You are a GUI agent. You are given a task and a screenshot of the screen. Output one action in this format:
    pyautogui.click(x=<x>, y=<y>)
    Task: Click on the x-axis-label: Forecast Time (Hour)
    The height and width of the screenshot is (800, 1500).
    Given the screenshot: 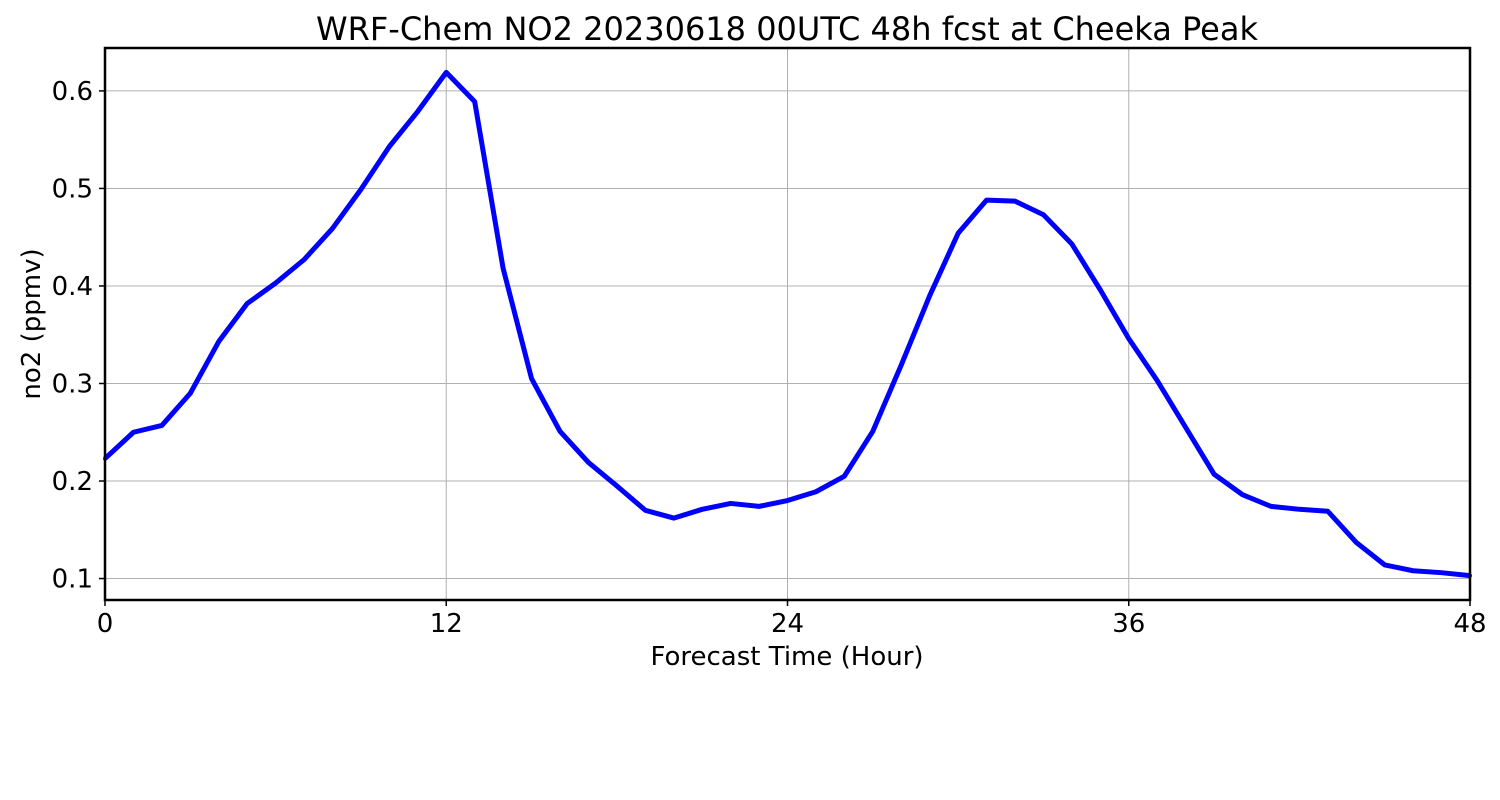 What is the action you would take?
    pyautogui.click(x=786, y=657)
    